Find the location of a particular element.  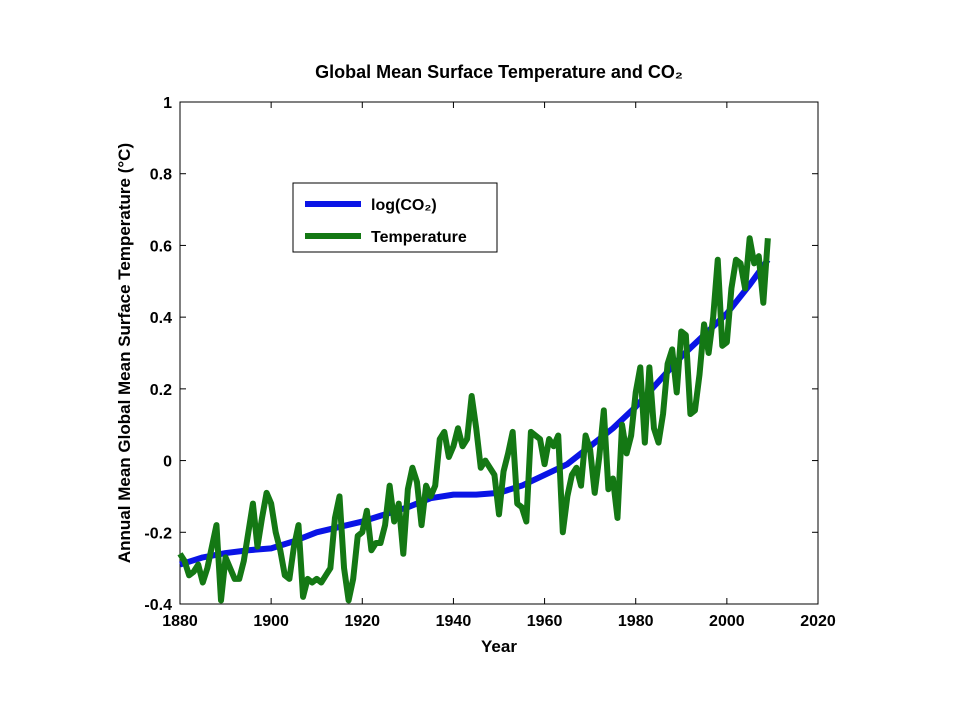

x-tick-label: 1940 is located at coordinates (454, 621).